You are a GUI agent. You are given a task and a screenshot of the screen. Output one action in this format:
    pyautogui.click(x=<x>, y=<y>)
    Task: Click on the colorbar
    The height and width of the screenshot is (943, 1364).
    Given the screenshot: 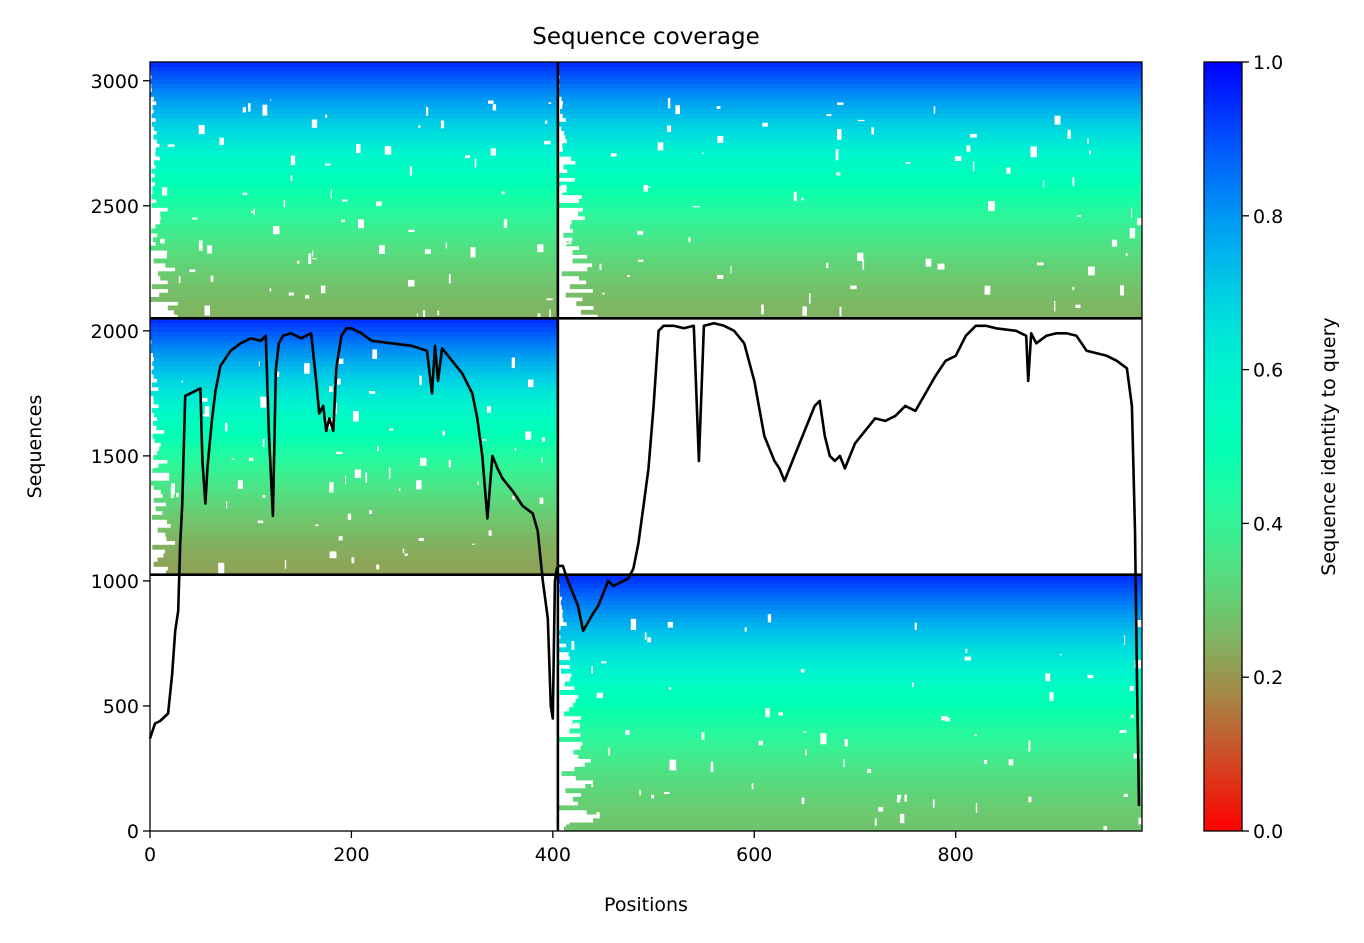 What is the action you would take?
    pyautogui.click(x=1223, y=446)
    